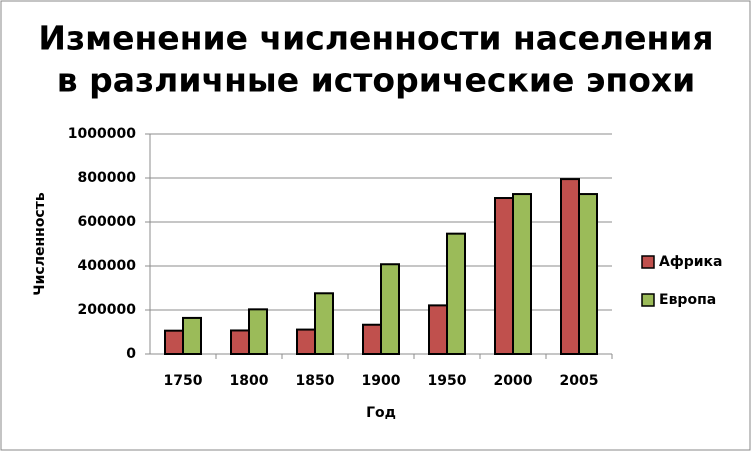  What do you see at coordinates (107, 310) in the screenshot?
I see `y-tick-label: 200000` at bounding box center [107, 310].